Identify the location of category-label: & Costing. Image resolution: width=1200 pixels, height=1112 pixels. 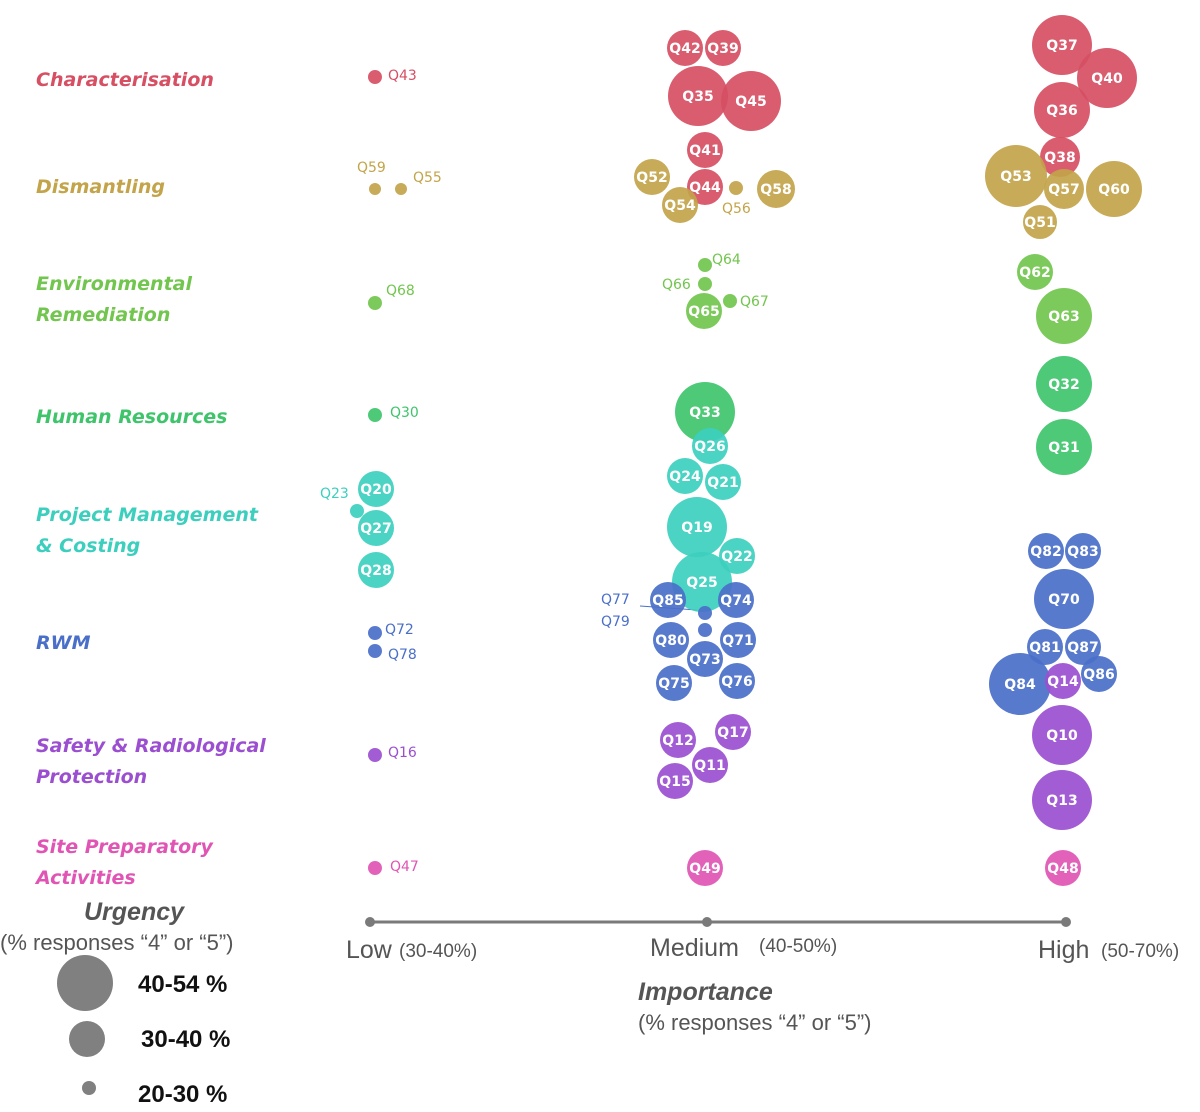
(88, 546).